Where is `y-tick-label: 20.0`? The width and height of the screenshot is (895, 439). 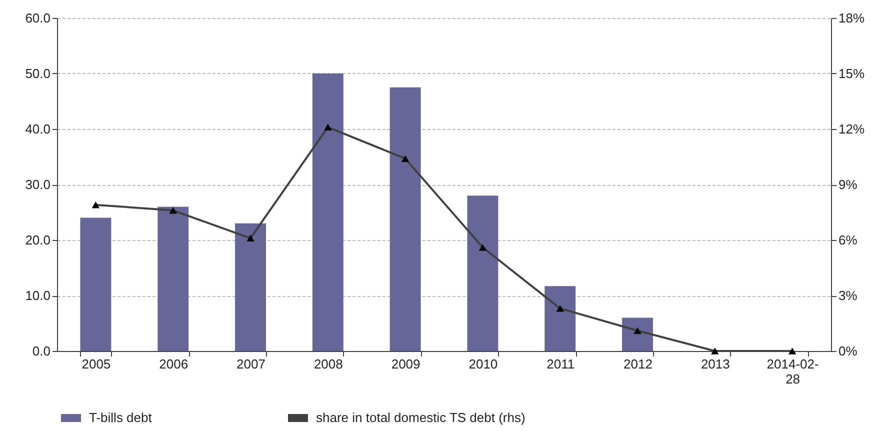
y-tick-label: 20.0 is located at coordinates (37, 240).